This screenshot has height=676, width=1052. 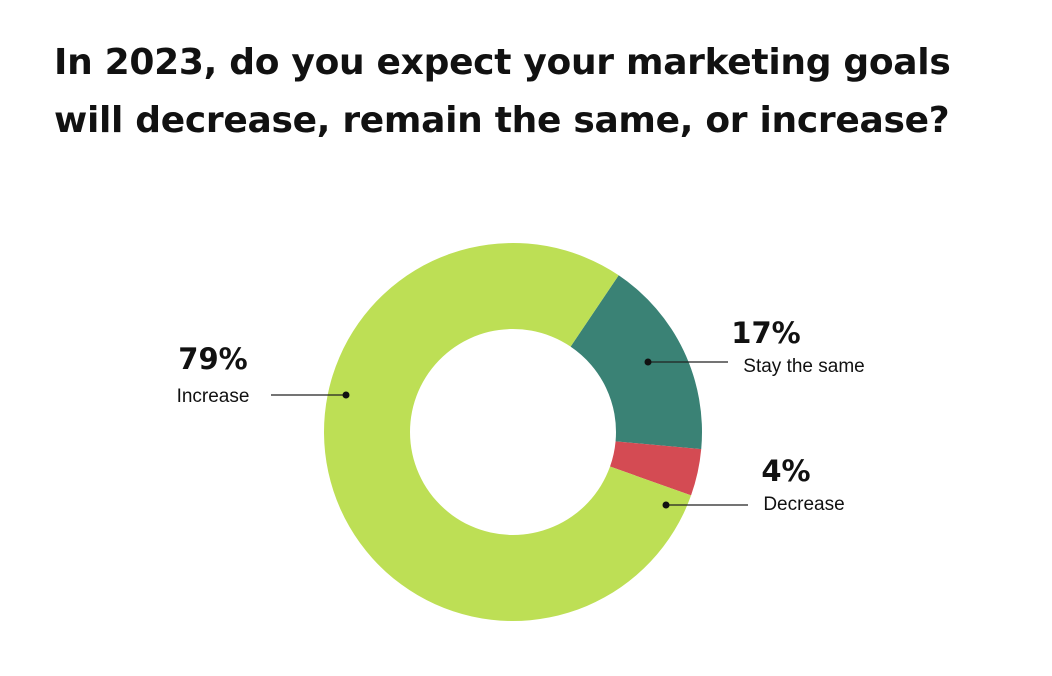 I want to click on value-label-increase: 79%, so click(x=212, y=359).